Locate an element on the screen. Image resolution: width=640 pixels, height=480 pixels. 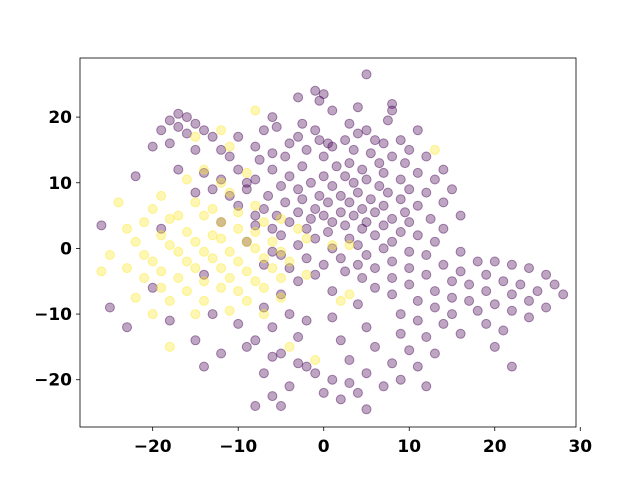
x-tick-label: 0 is located at coordinates (324, 447).